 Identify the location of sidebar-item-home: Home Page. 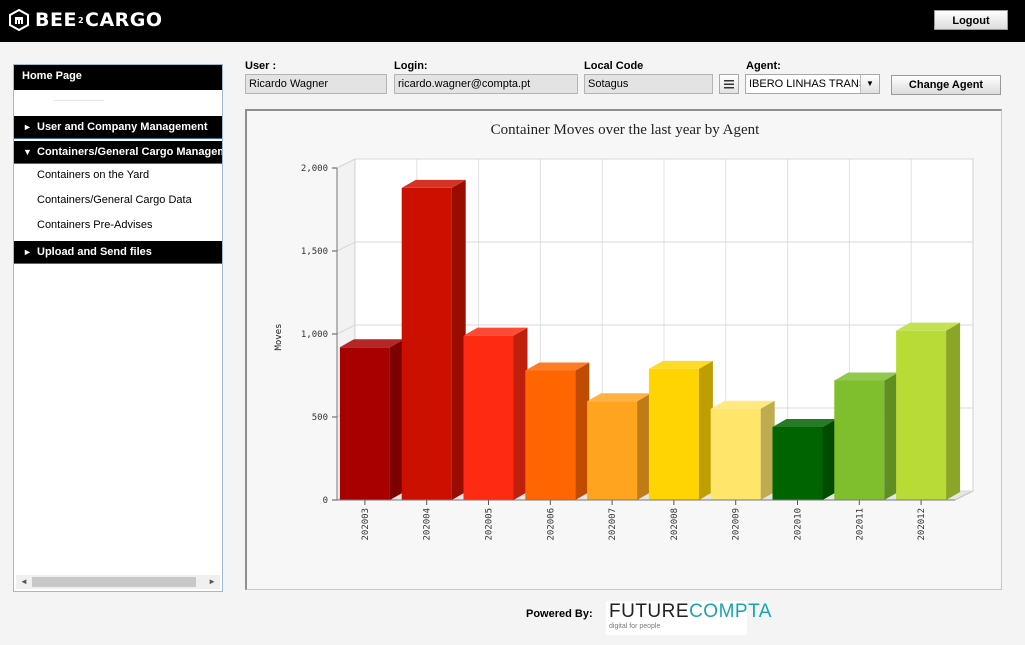
(118, 77).